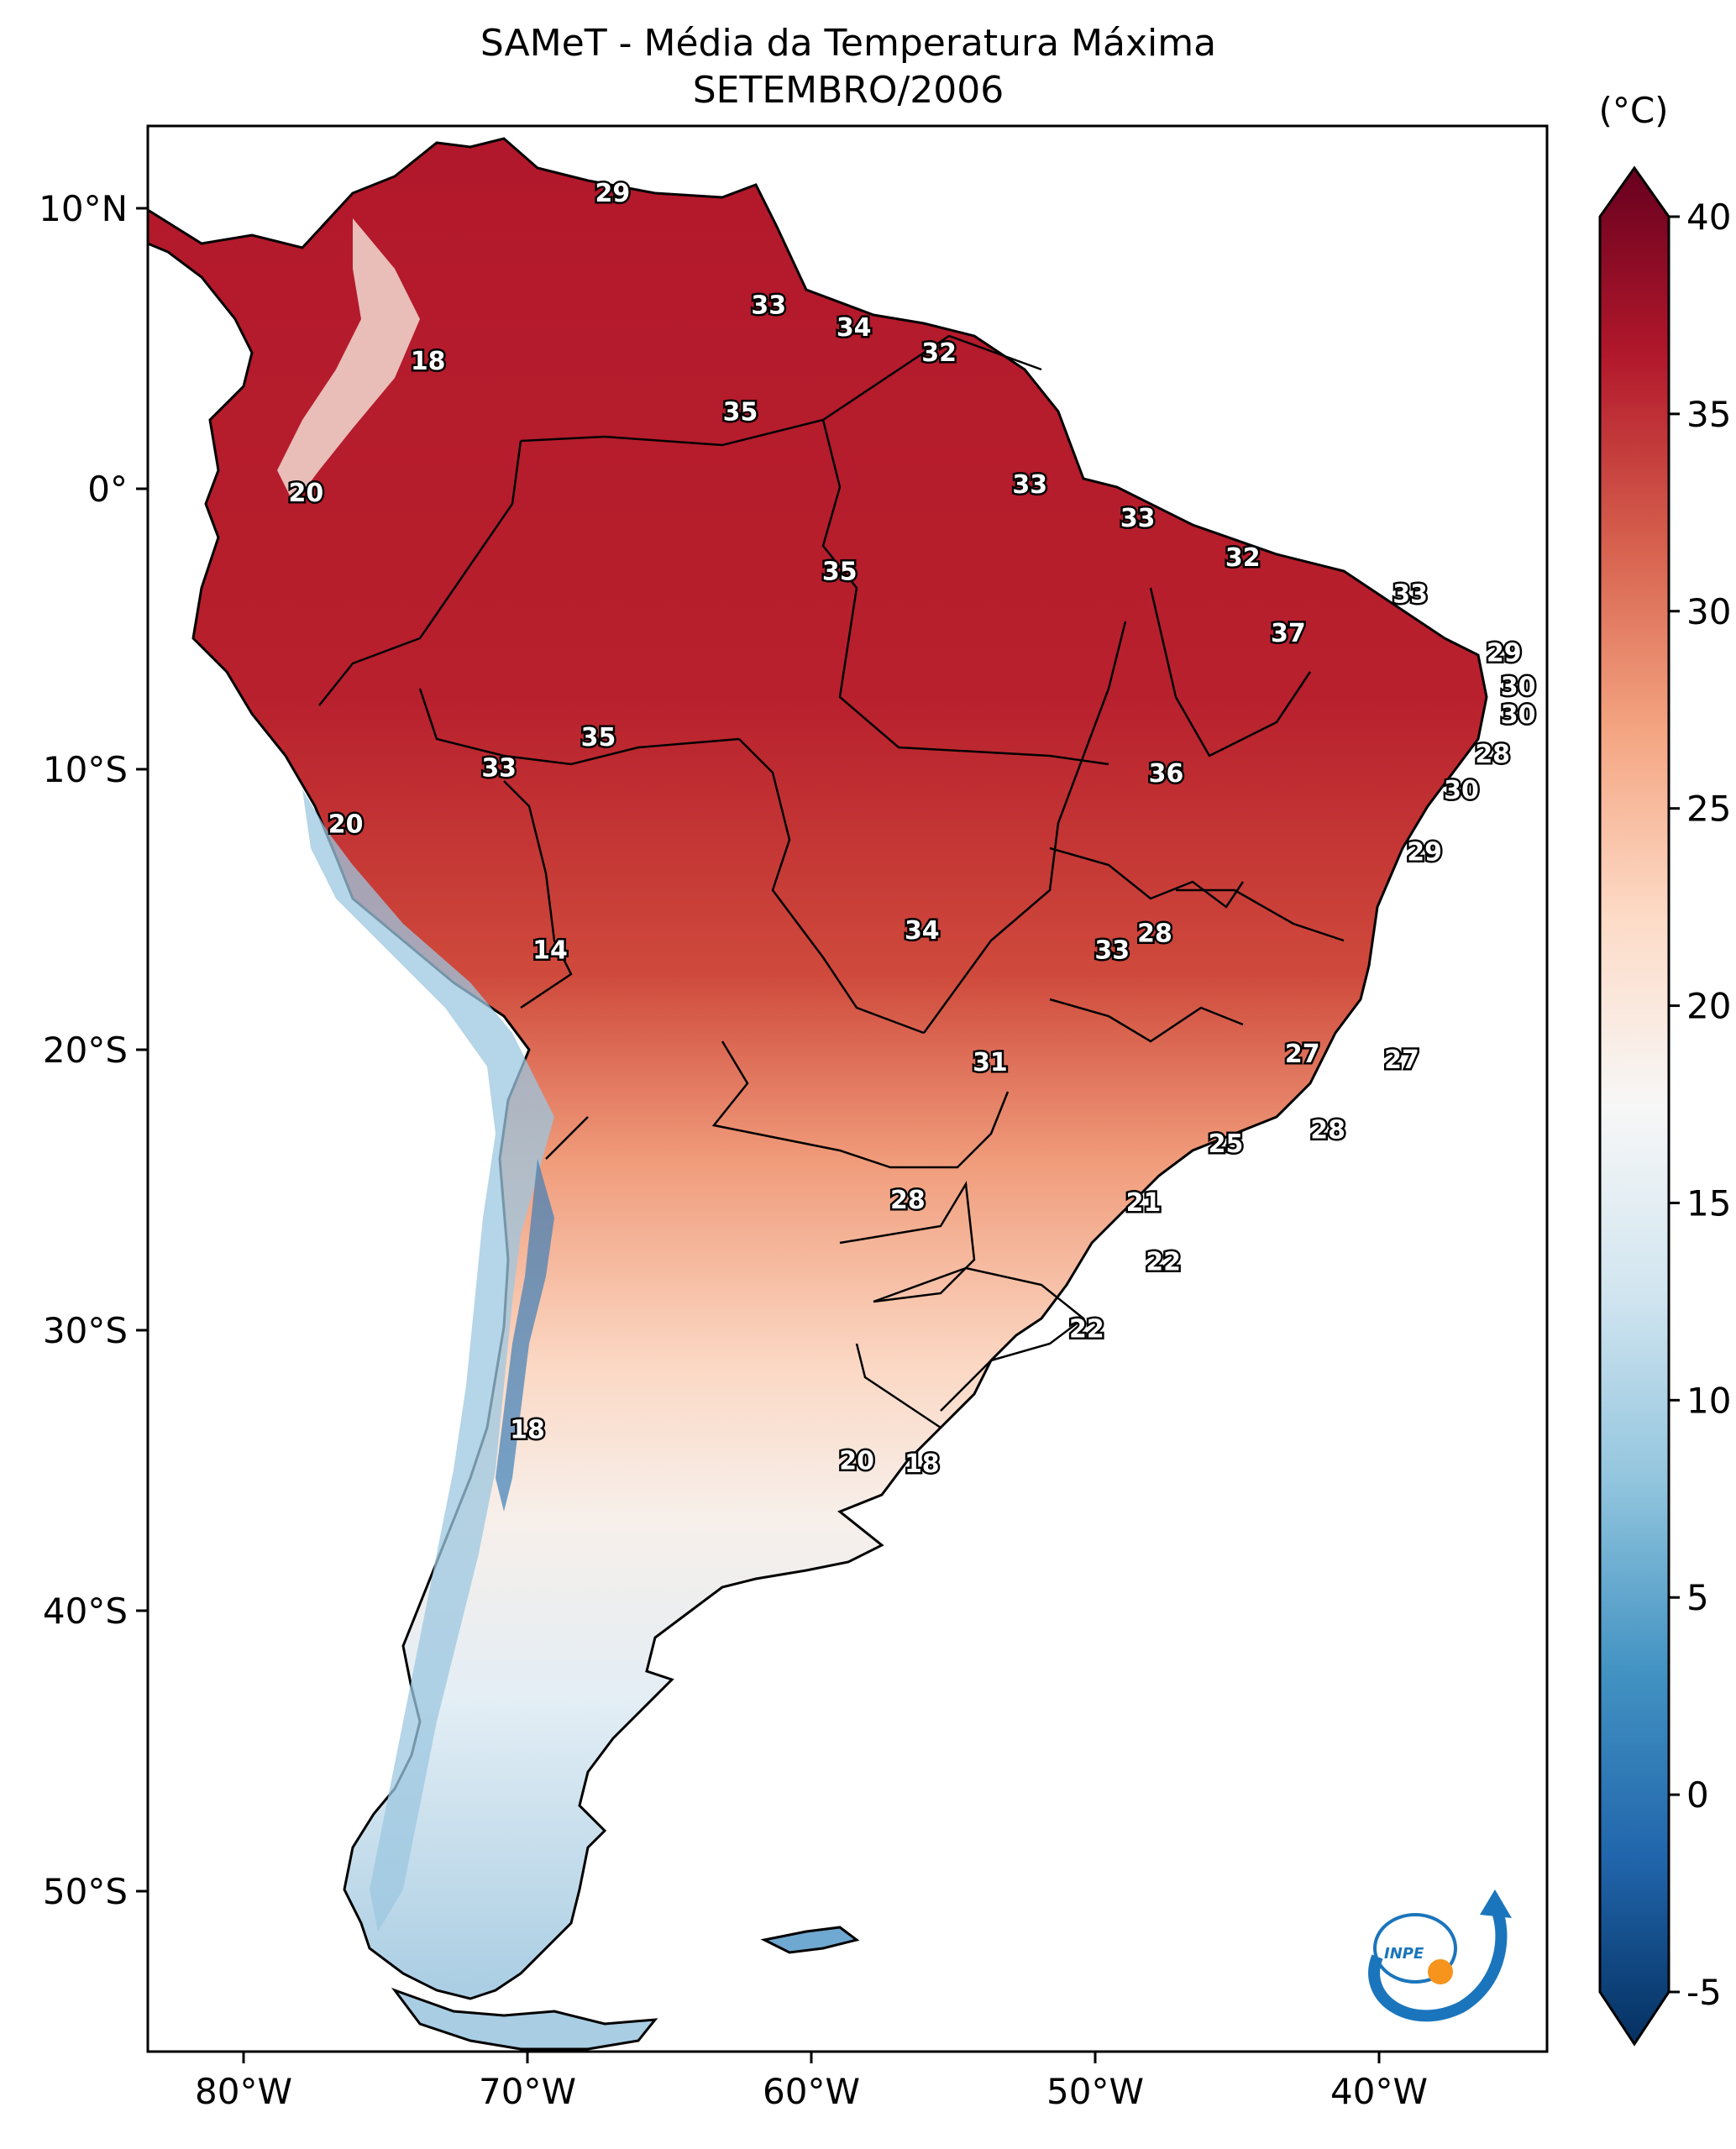 The height and width of the screenshot is (2149, 1736). Describe the element at coordinates (525, 1335) in the screenshot. I see `andes-core` at that location.